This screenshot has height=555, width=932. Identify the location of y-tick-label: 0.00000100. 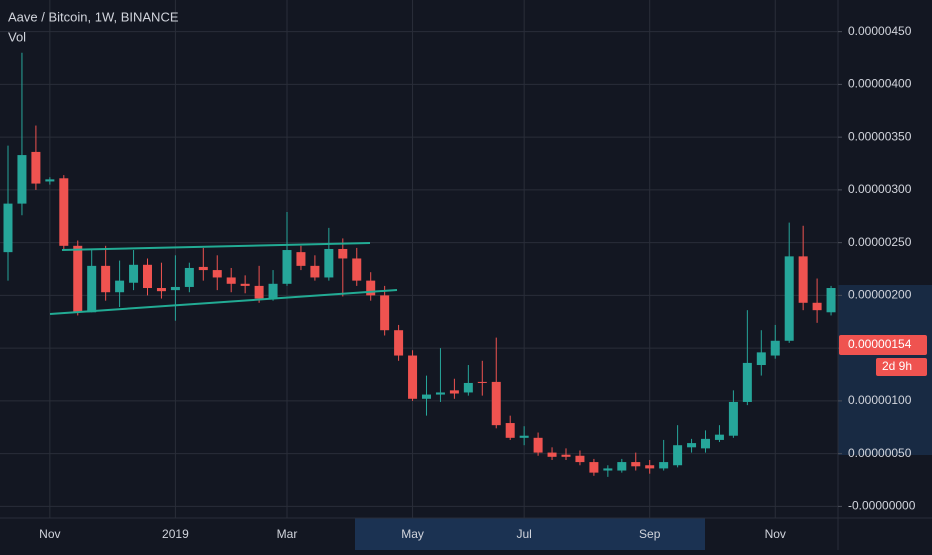
(880, 400).